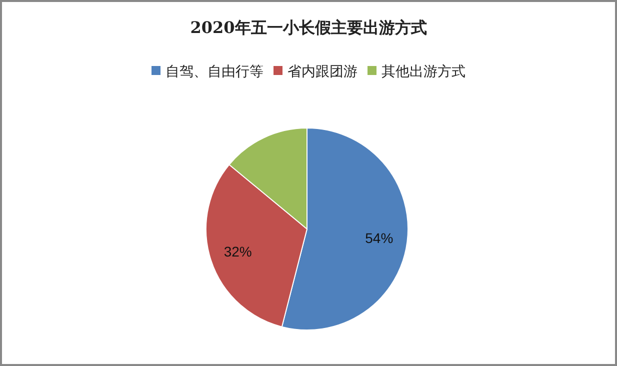  I want to click on legend-label: 自驾、自由行等, so click(215, 72).